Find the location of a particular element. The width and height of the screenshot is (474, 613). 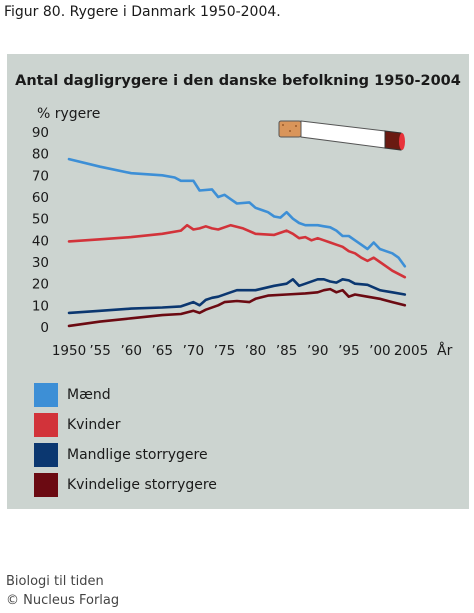

footer: Biologi til tiden © Nucleus Forlag is located at coordinates (62, 591).